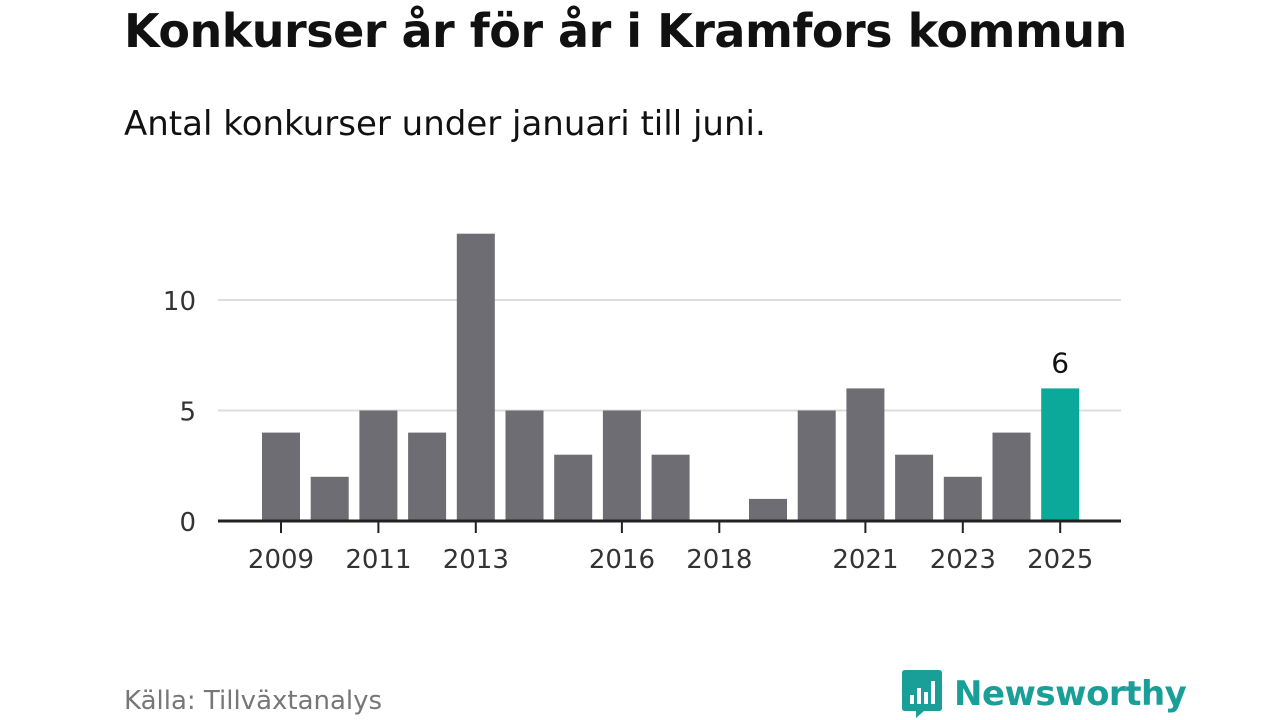 This screenshot has width=1280, height=720. I want to click on x-tick-label: 2018, so click(719, 560).